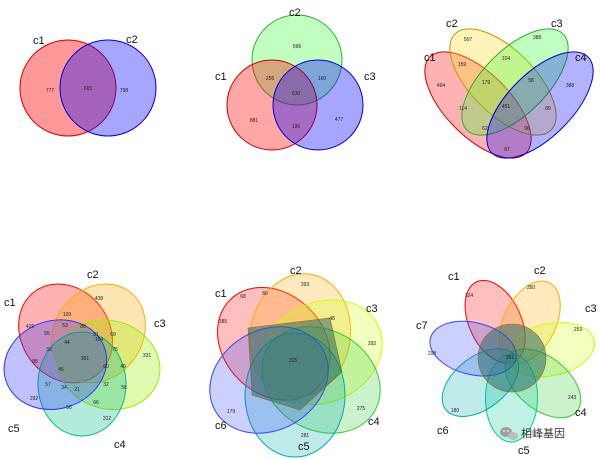 This screenshot has height=459, width=600. I want to click on venn7-shapes, so click(512, 361).